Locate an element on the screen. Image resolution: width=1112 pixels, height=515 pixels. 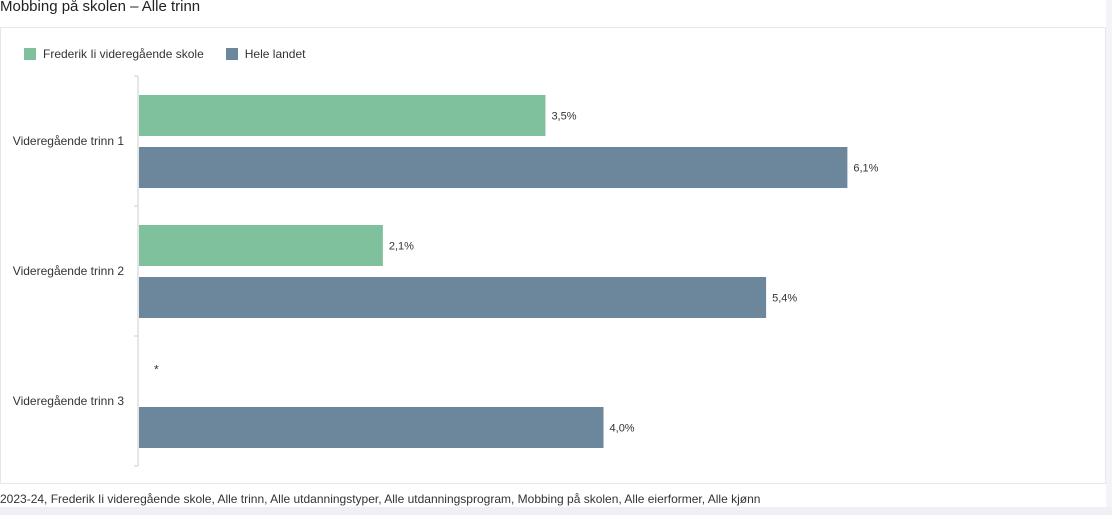
category-label: Videregående trinn 2 is located at coordinates (69, 271).